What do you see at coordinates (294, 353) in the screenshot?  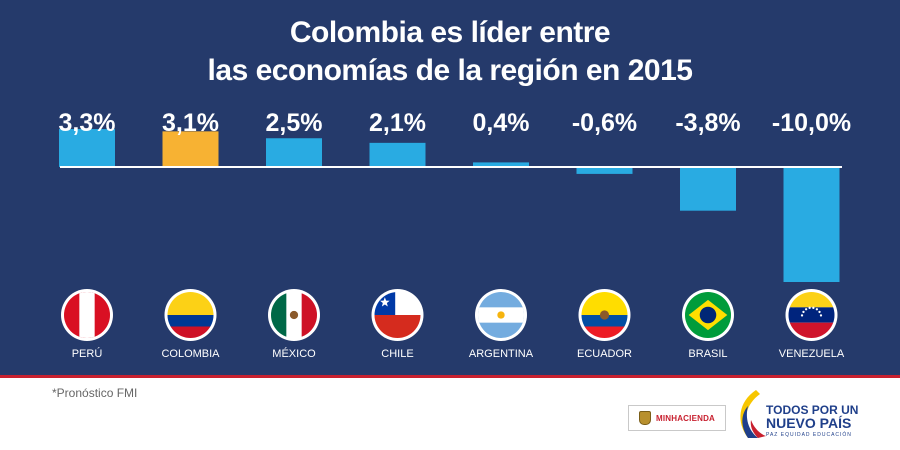 I see `country-label: MÉXICO` at bounding box center [294, 353].